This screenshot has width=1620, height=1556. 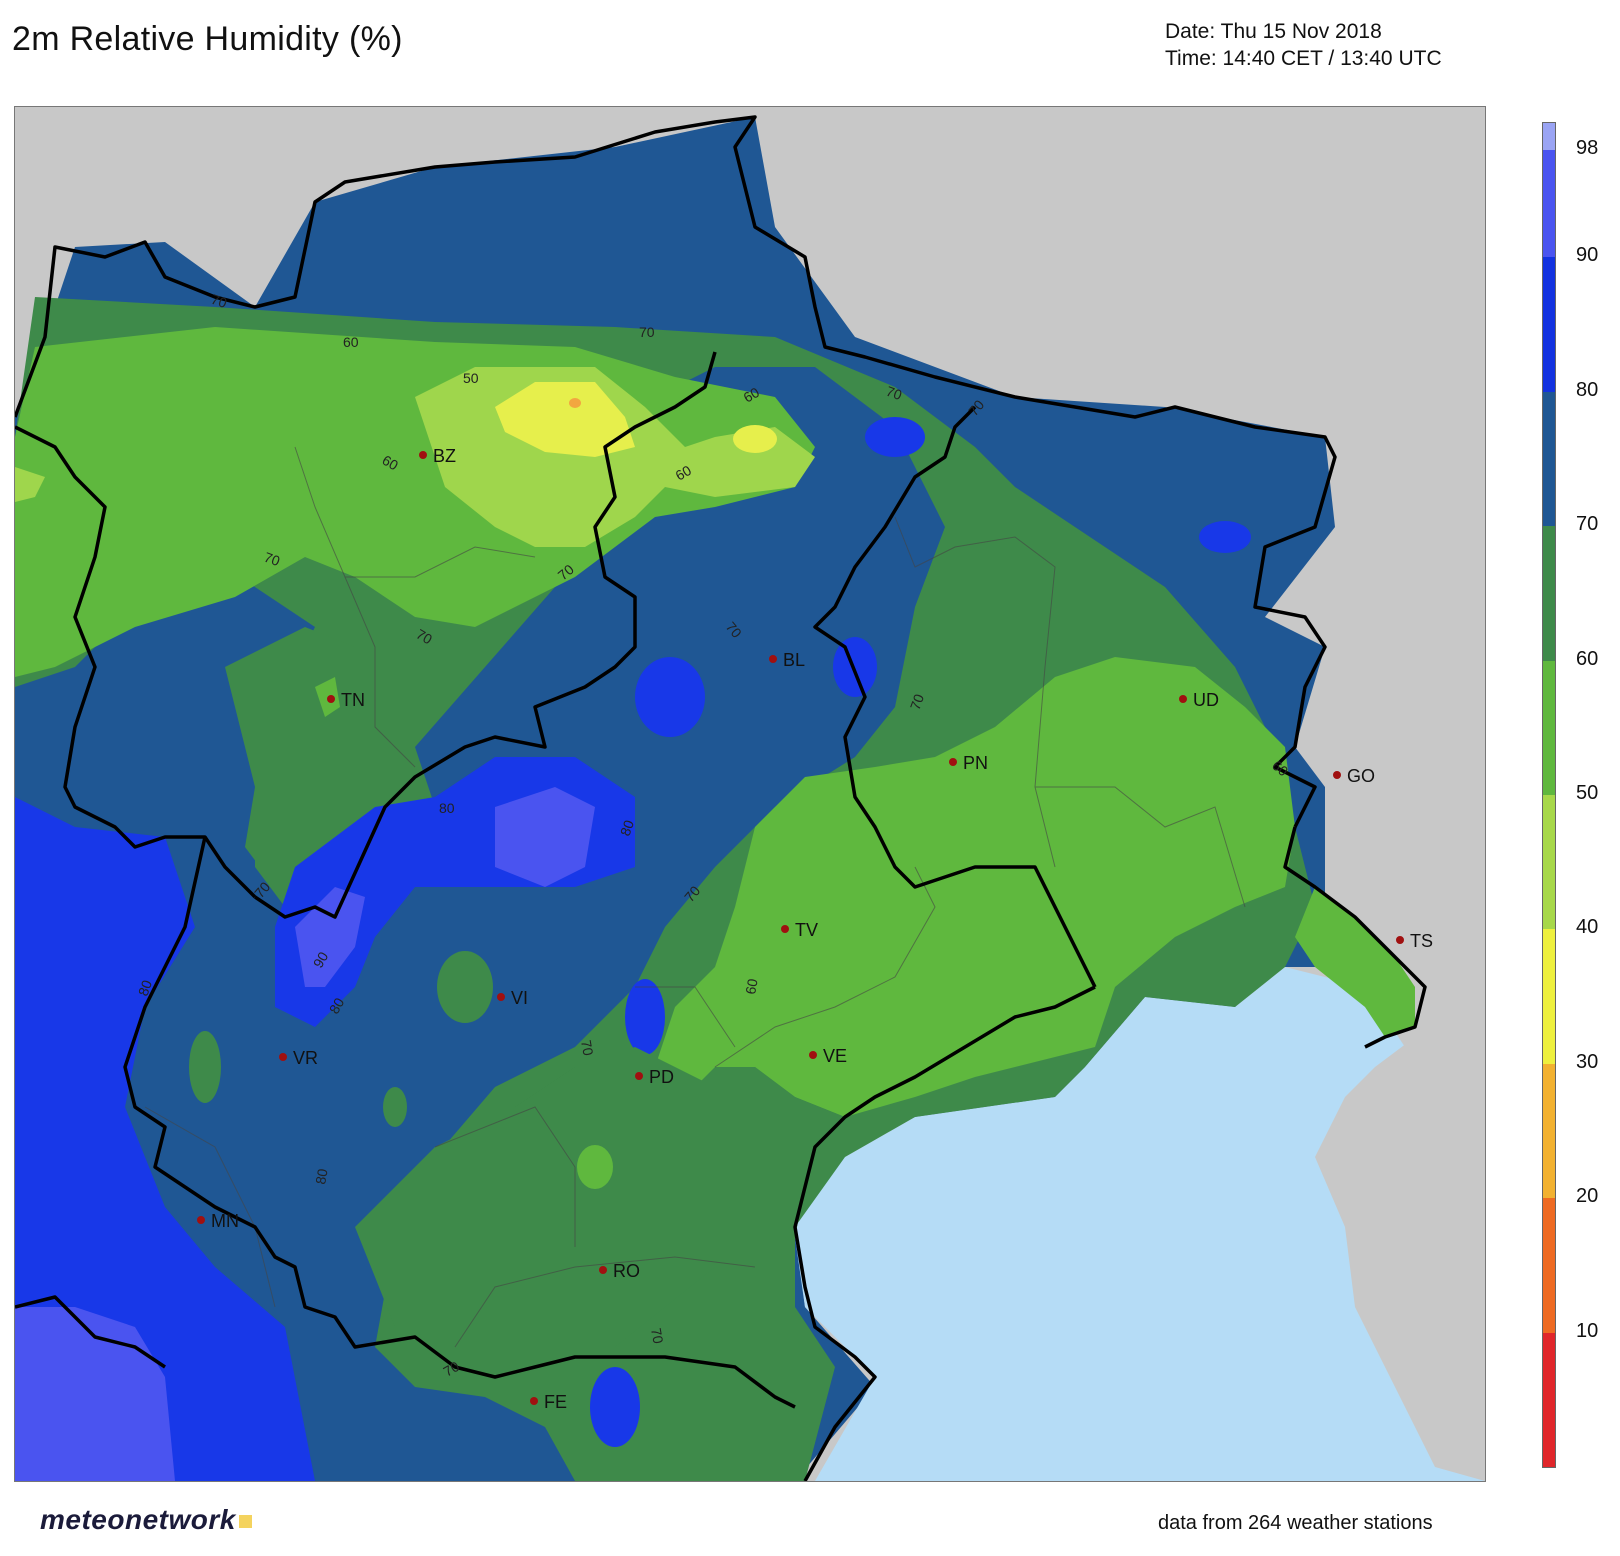 What do you see at coordinates (895, 437) in the screenshot?
I see `rh-80-90-north` at bounding box center [895, 437].